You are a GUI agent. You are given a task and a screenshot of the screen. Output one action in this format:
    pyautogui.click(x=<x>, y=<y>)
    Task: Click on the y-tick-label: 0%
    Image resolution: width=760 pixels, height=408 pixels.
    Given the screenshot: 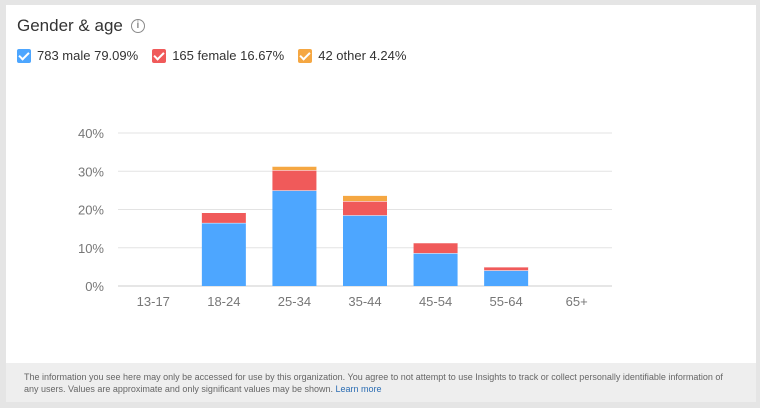 What is the action you would take?
    pyautogui.click(x=94, y=286)
    